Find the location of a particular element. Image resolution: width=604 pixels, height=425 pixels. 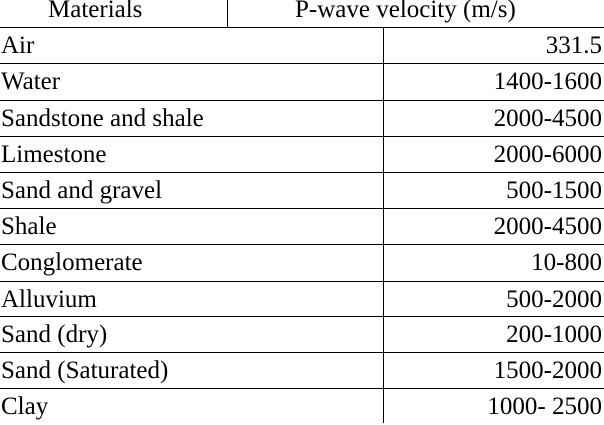

material-cell: Alluvium is located at coordinates (49, 299).